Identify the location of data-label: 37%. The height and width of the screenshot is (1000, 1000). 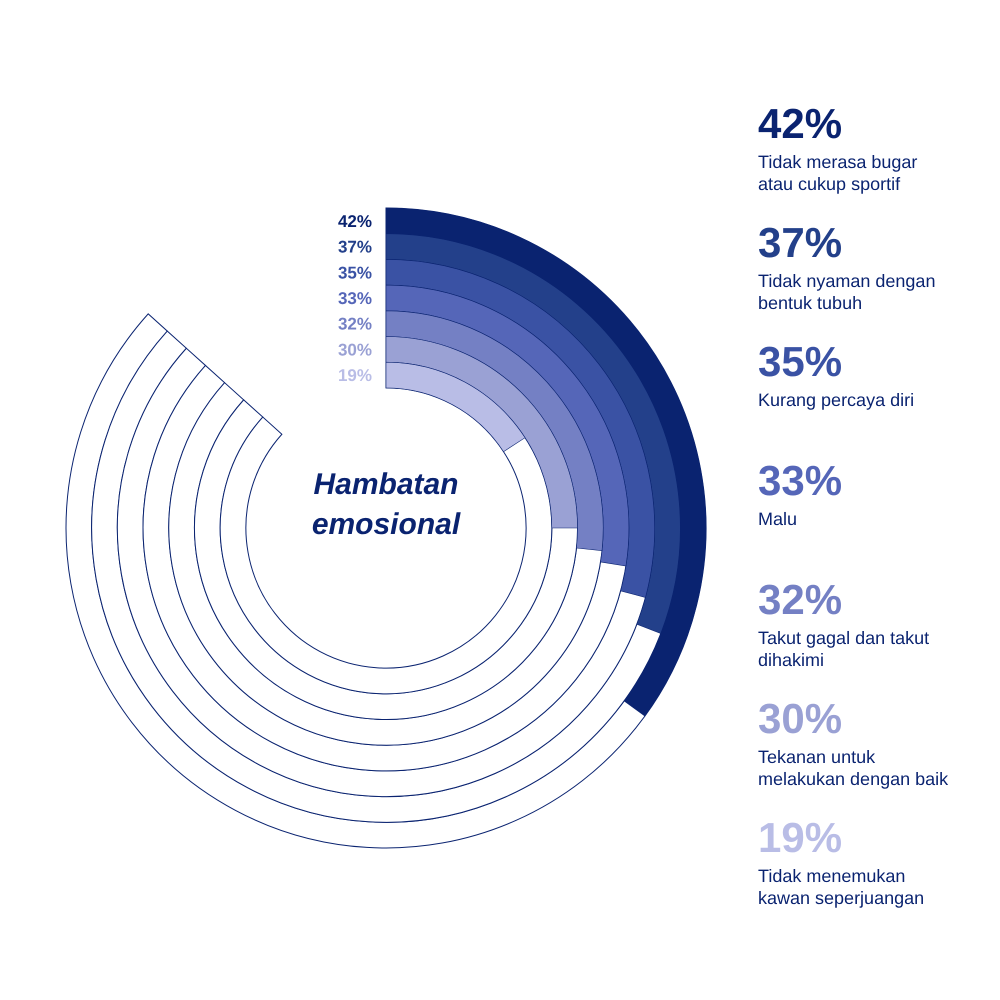
(800, 242).